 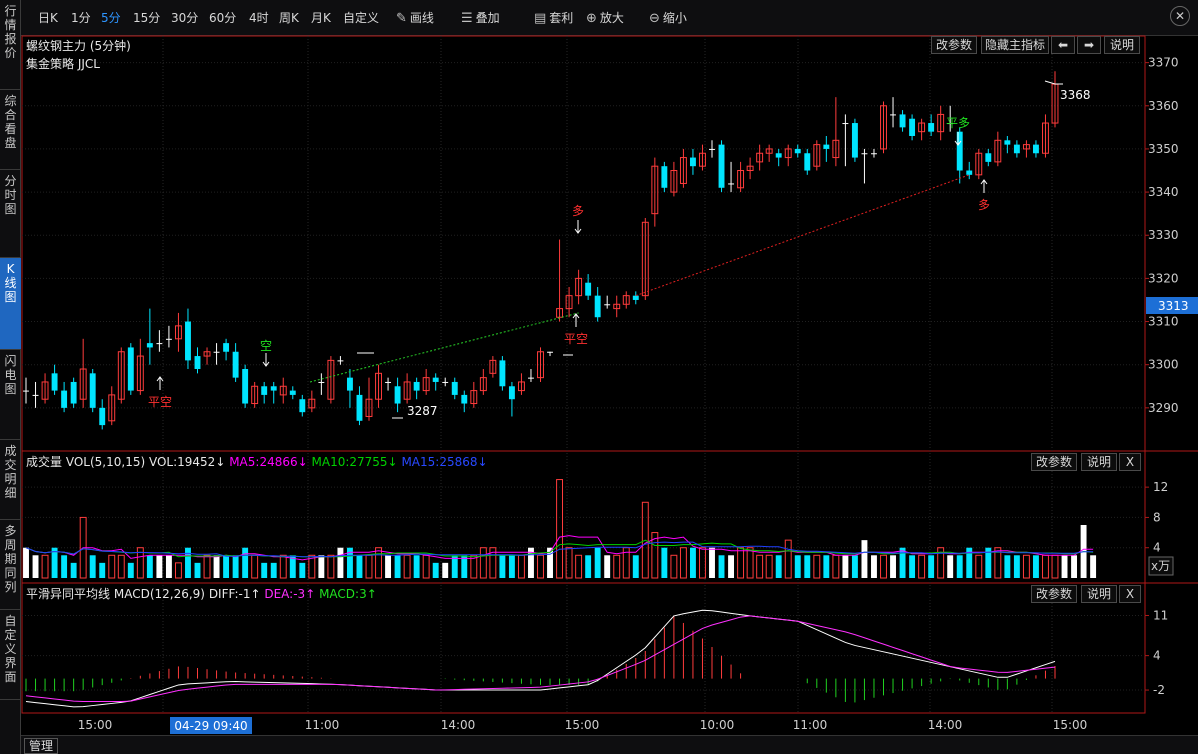 What do you see at coordinates (185, 18) in the screenshot?
I see `period-30min: 30分` at bounding box center [185, 18].